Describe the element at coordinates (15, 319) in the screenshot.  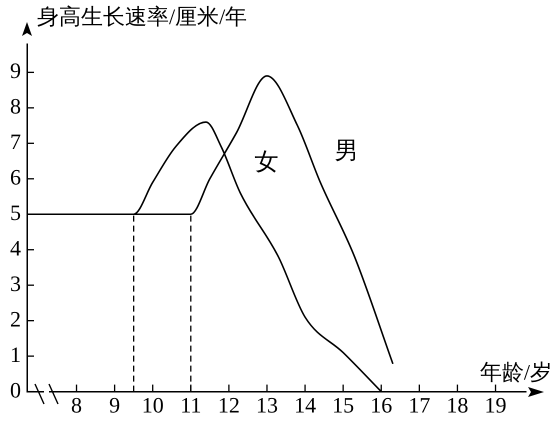
I see `y-tick-label: 2` at that location.